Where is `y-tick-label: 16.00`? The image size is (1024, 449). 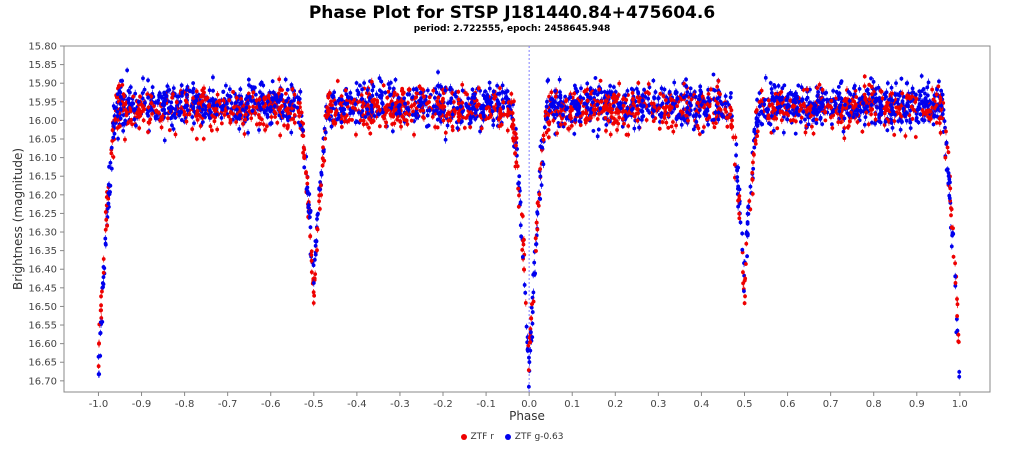
y-tick-label: 16.00 is located at coordinates (42, 121).